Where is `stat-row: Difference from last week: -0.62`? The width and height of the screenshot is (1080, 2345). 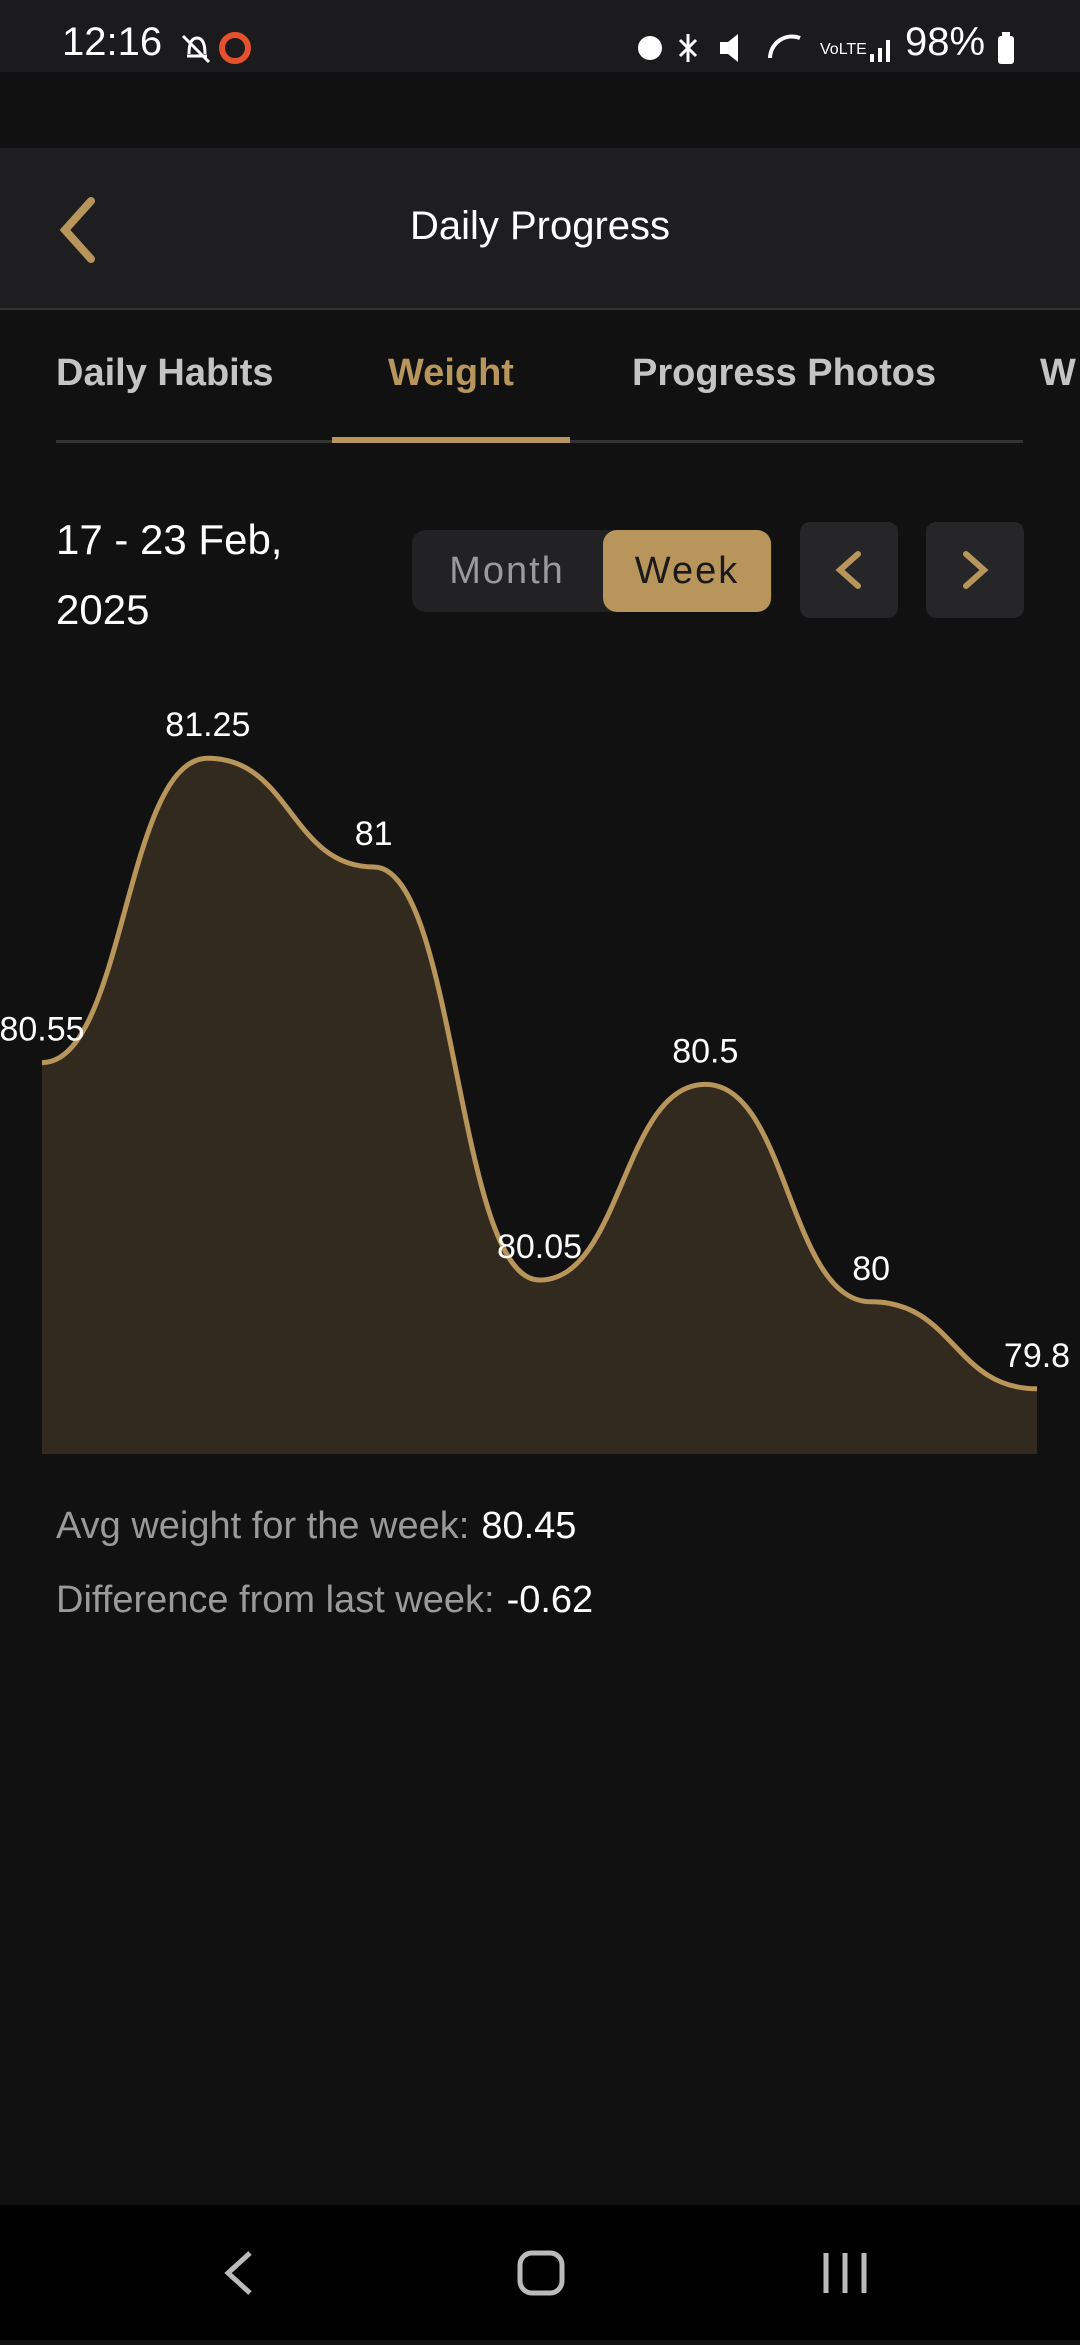
stat-row: Difference from last week: -0.62 is located at coordinates (324, 1600).